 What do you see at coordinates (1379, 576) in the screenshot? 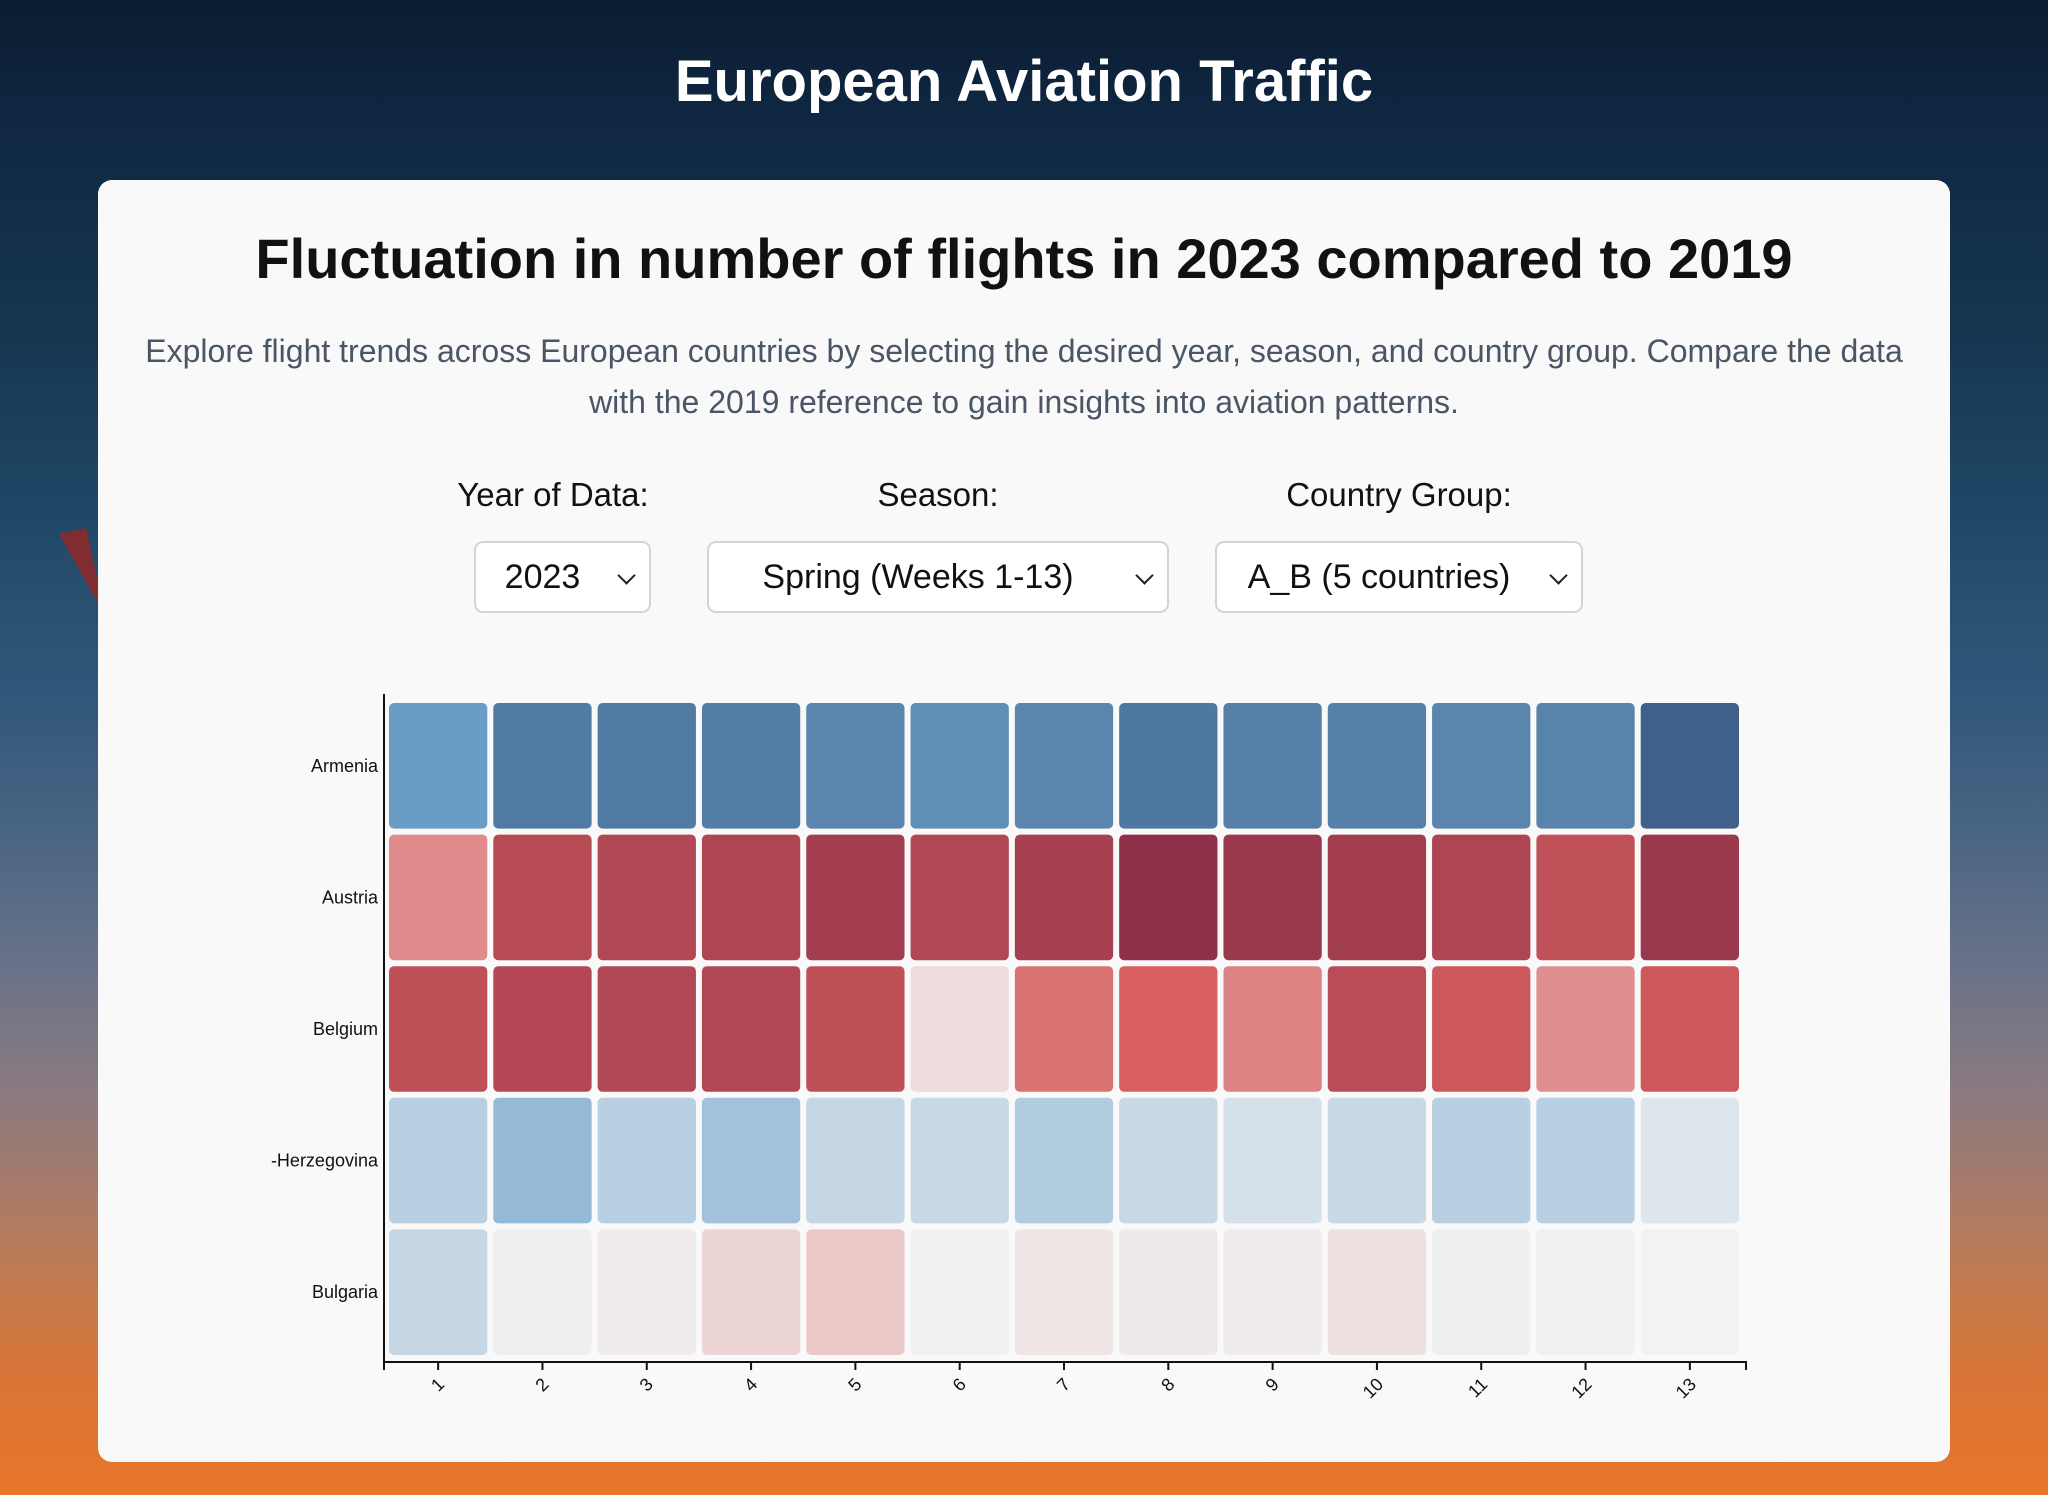
I see `country-group-select-value: A_B (5 countries)` at bounding box center [1379, 576].